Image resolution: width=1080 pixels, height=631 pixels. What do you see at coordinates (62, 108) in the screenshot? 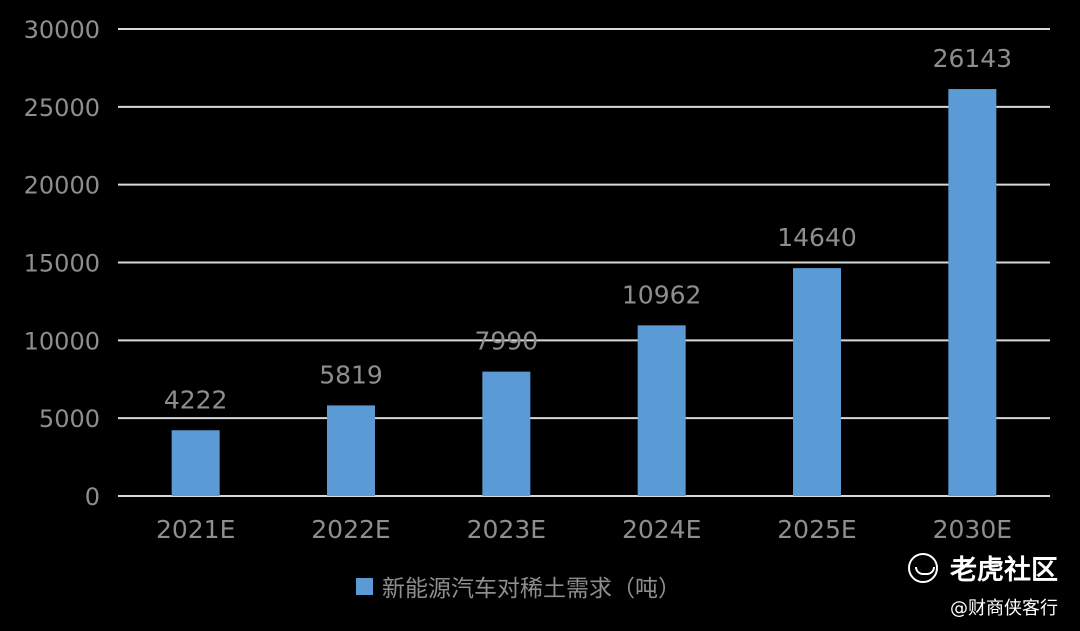
I see `y-tick-label: 25000` at bounding box center [62, 108].